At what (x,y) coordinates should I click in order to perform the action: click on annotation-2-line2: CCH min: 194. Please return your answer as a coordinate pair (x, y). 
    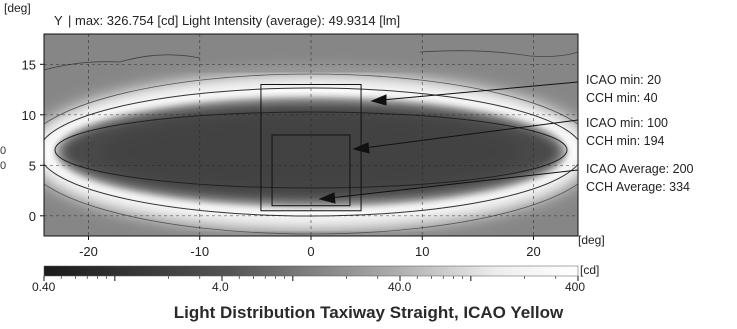
    Looking at the image, I should click on (625, 141).